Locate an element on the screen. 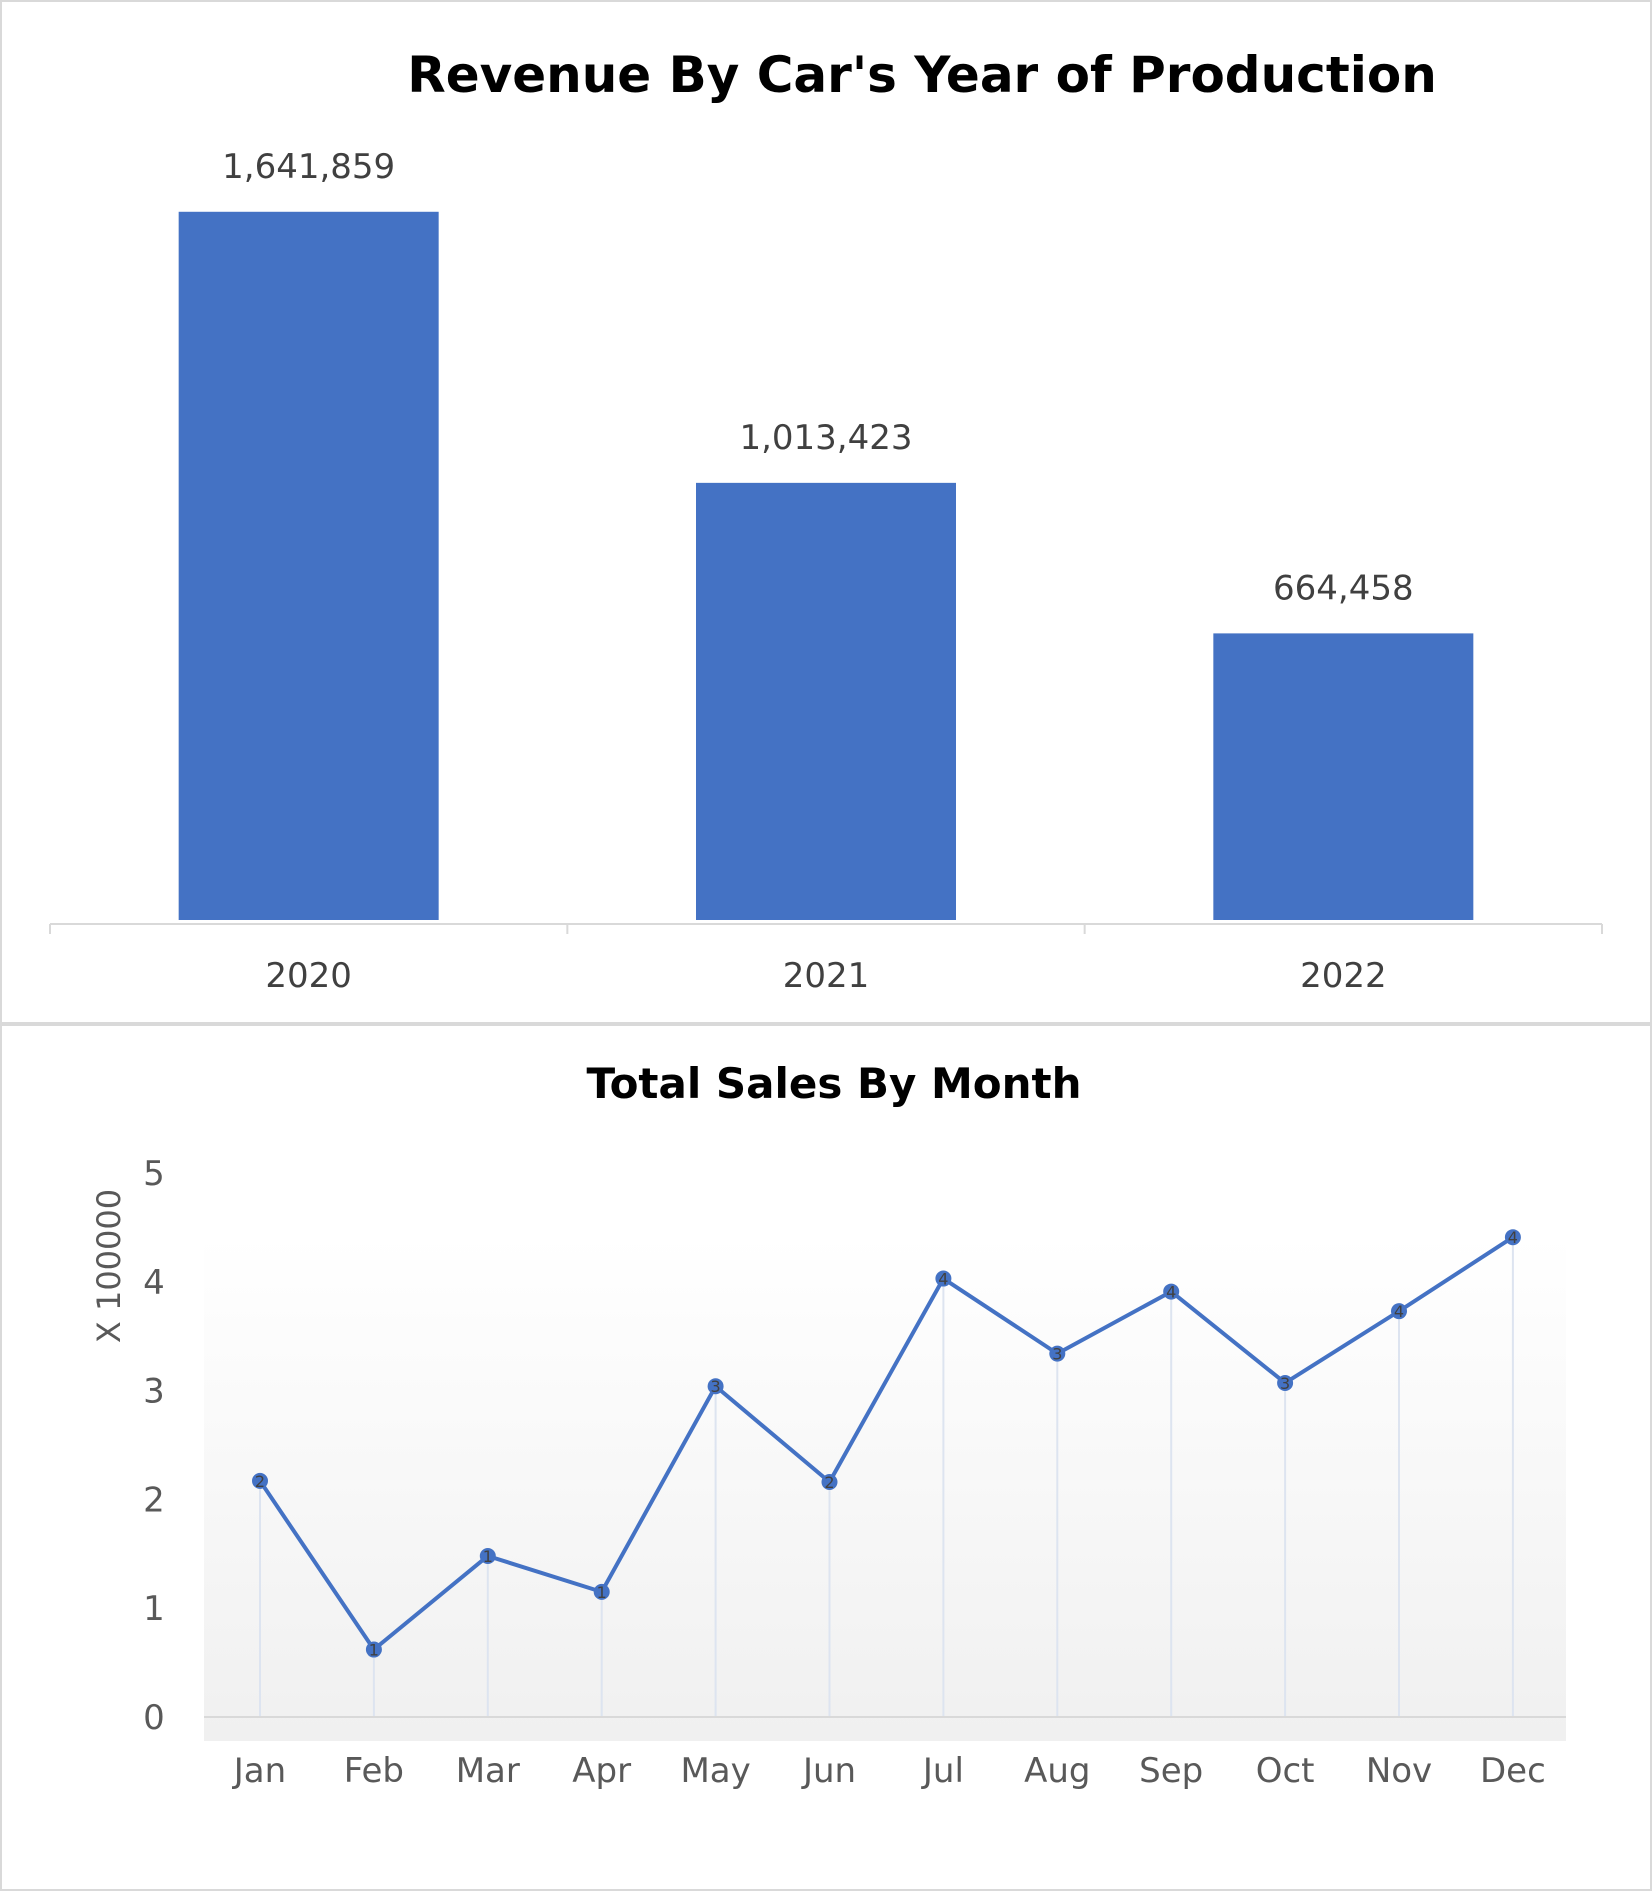 Image resolution: width=1652 pixels, height=1893 pixels. x-tick-label-may: May is located at coordinates (715, 1771).